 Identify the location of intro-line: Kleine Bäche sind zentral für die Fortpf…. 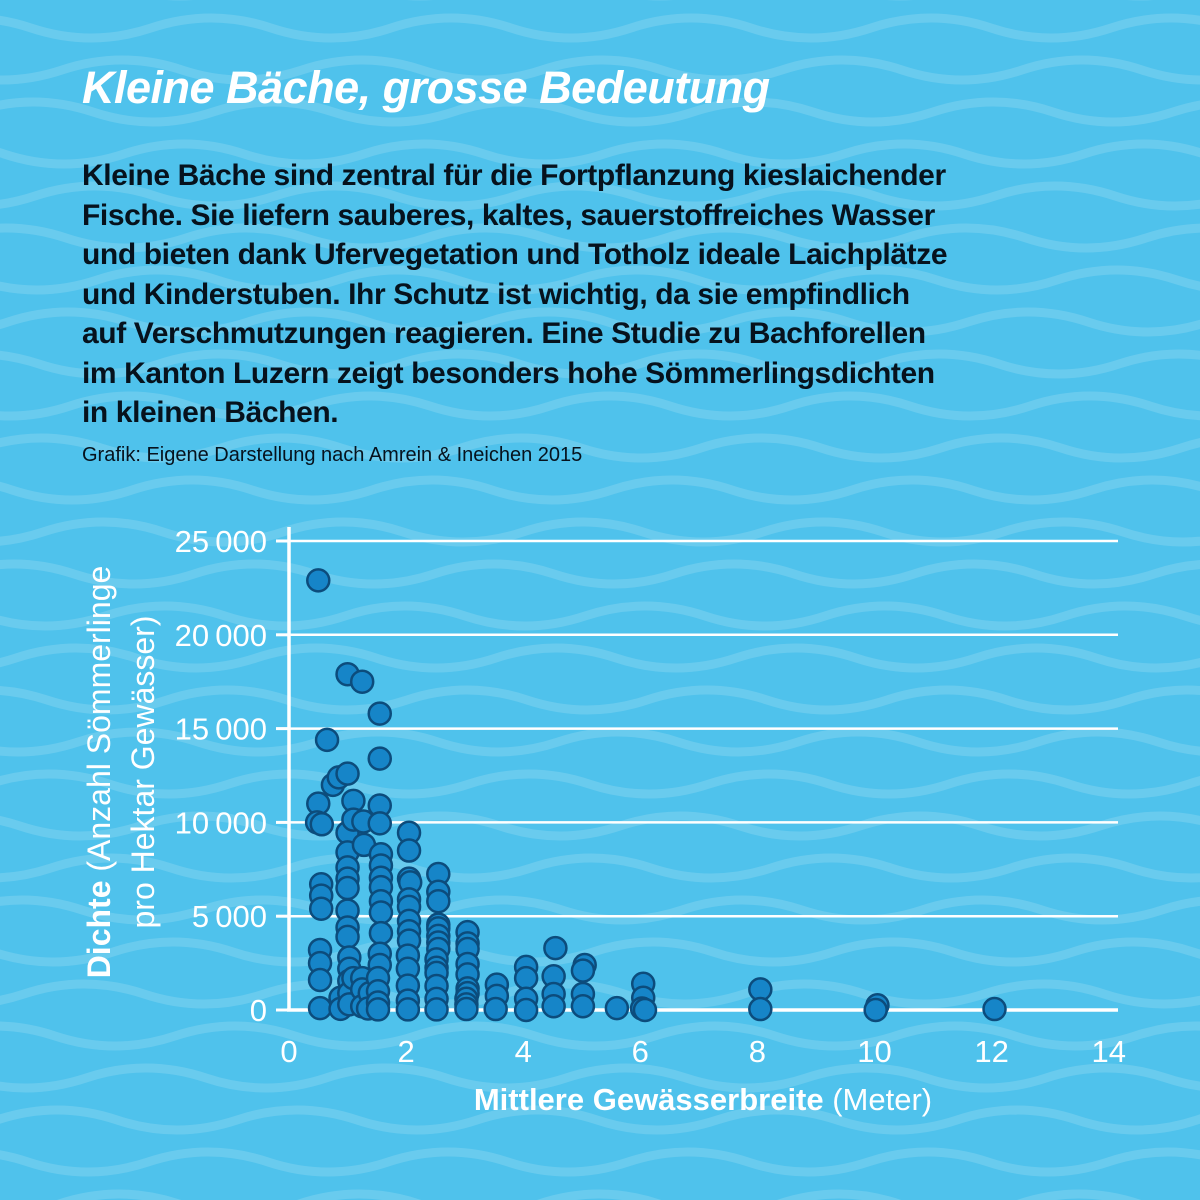
(514, 175).